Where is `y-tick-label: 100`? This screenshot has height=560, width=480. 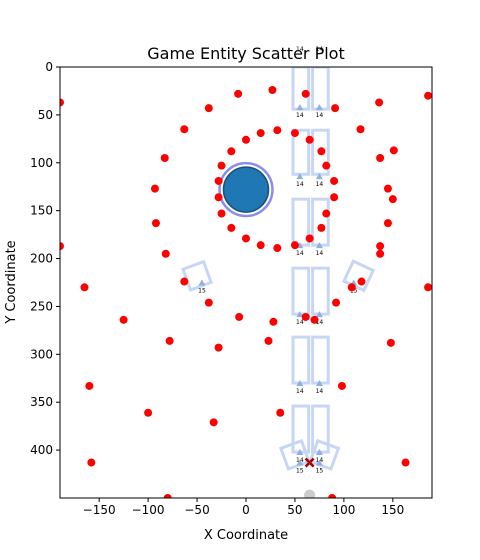
y-tick-label: 100 is located at coordinates (41, 163).